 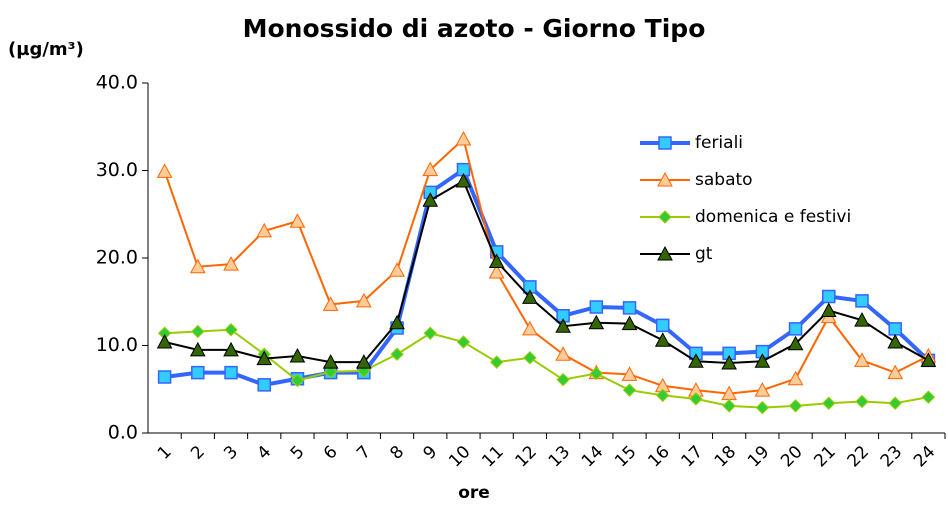 What do you see at coordinates (824, 456) in the screenshot?
I see `x-tick-label: 21` at bounding box center [824, 456].